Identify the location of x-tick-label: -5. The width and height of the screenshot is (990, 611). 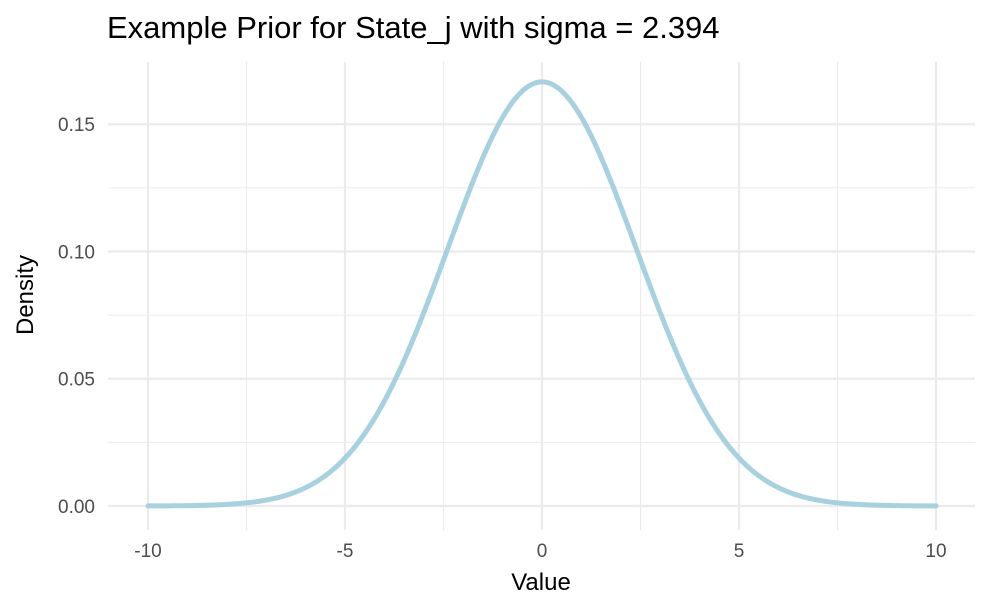
(345, 551).